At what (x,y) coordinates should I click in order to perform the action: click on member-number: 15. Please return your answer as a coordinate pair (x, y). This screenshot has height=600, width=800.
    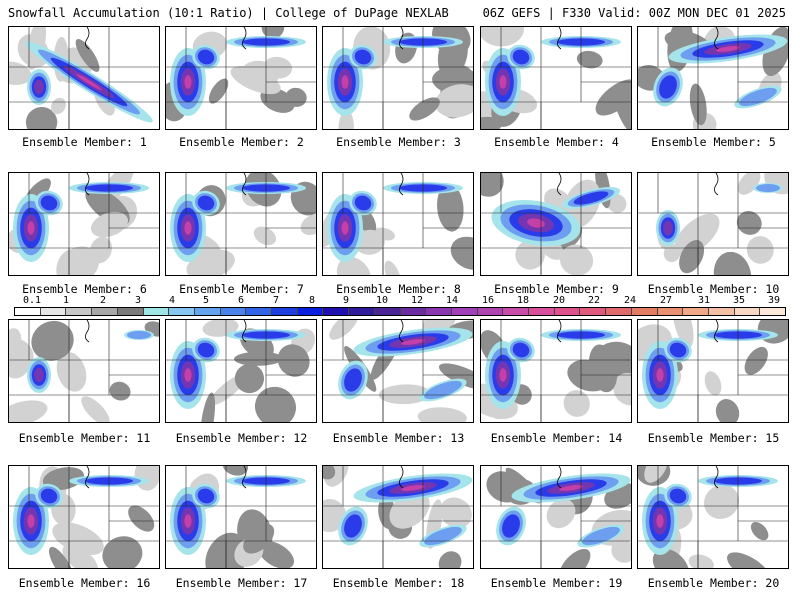
    Looking at the image, I should click on (769, 438).